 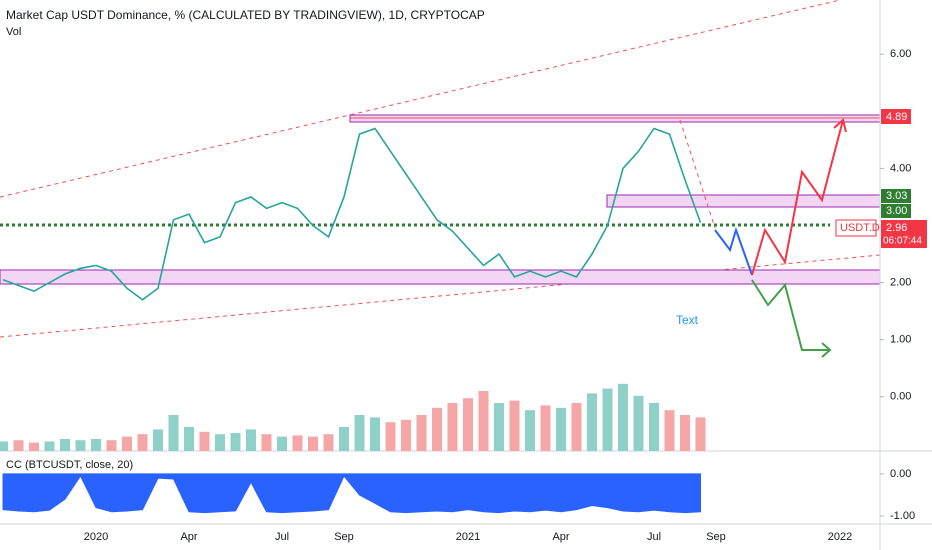 I want to click on y-tick-label: 2.00, so click(x=900, y=282).